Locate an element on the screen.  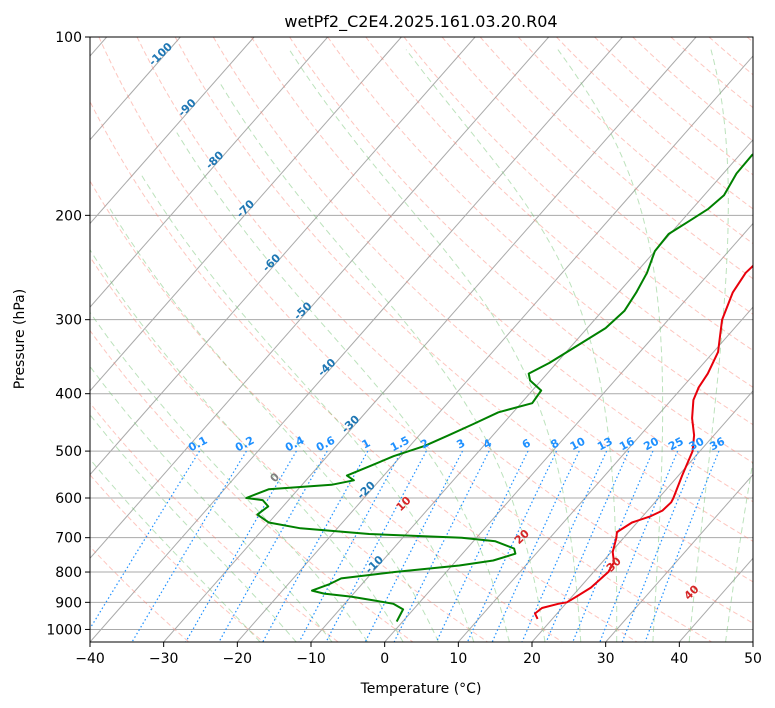
temperature-profile-line is located at coordinates (643, 442).